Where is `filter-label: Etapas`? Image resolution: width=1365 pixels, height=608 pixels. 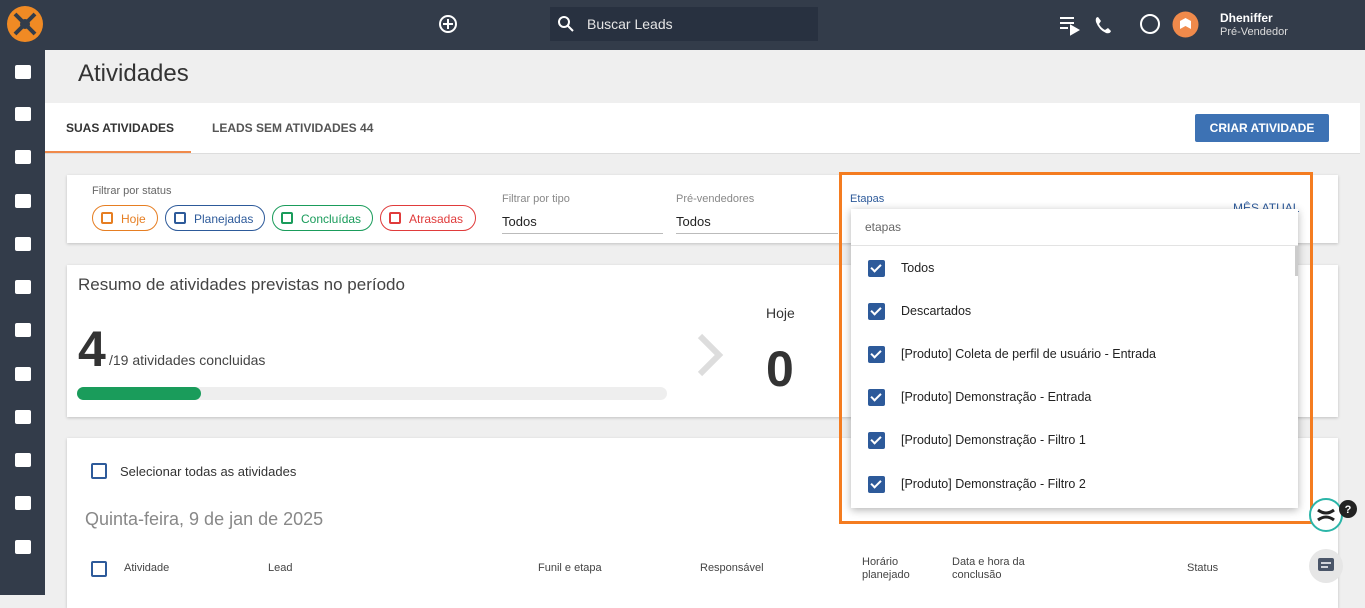
filter-label: Etapas is located at coordinates (867, 199).